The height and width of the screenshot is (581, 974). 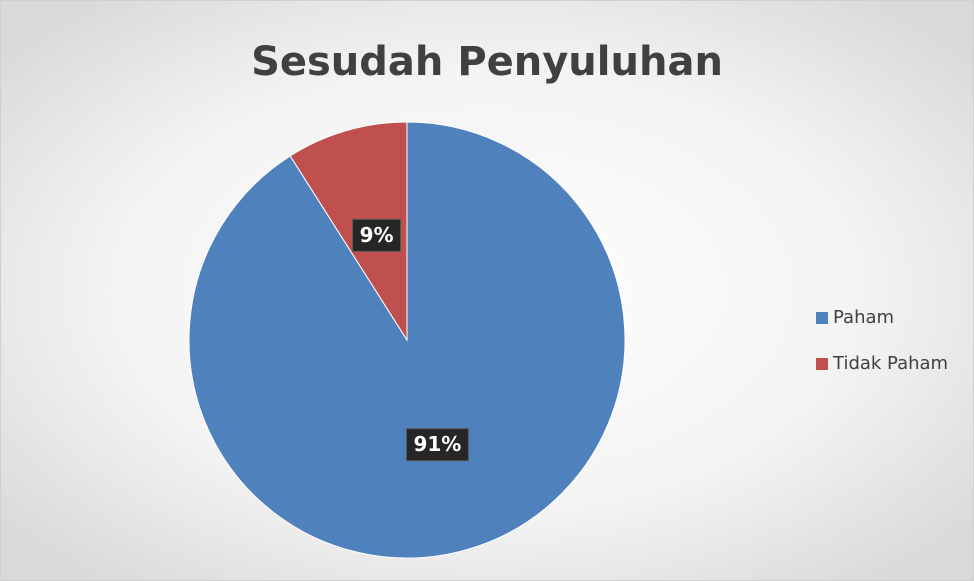 What do you see at coordinates (487, 62) in the screenshot?
I see `chart-title: Sesudah Penyuluhan` at bounding box center [487, 62].